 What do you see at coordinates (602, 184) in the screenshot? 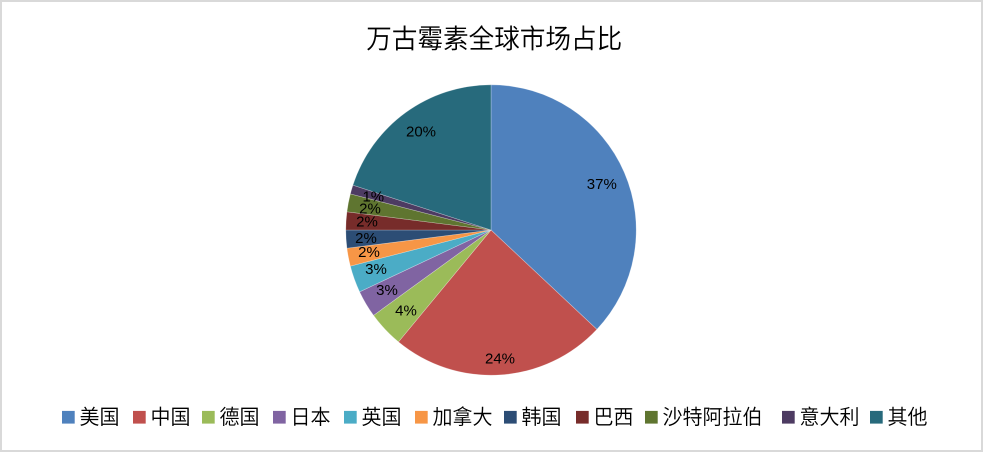
I see `svg-text: 37%` at bounding box center [602, 184].